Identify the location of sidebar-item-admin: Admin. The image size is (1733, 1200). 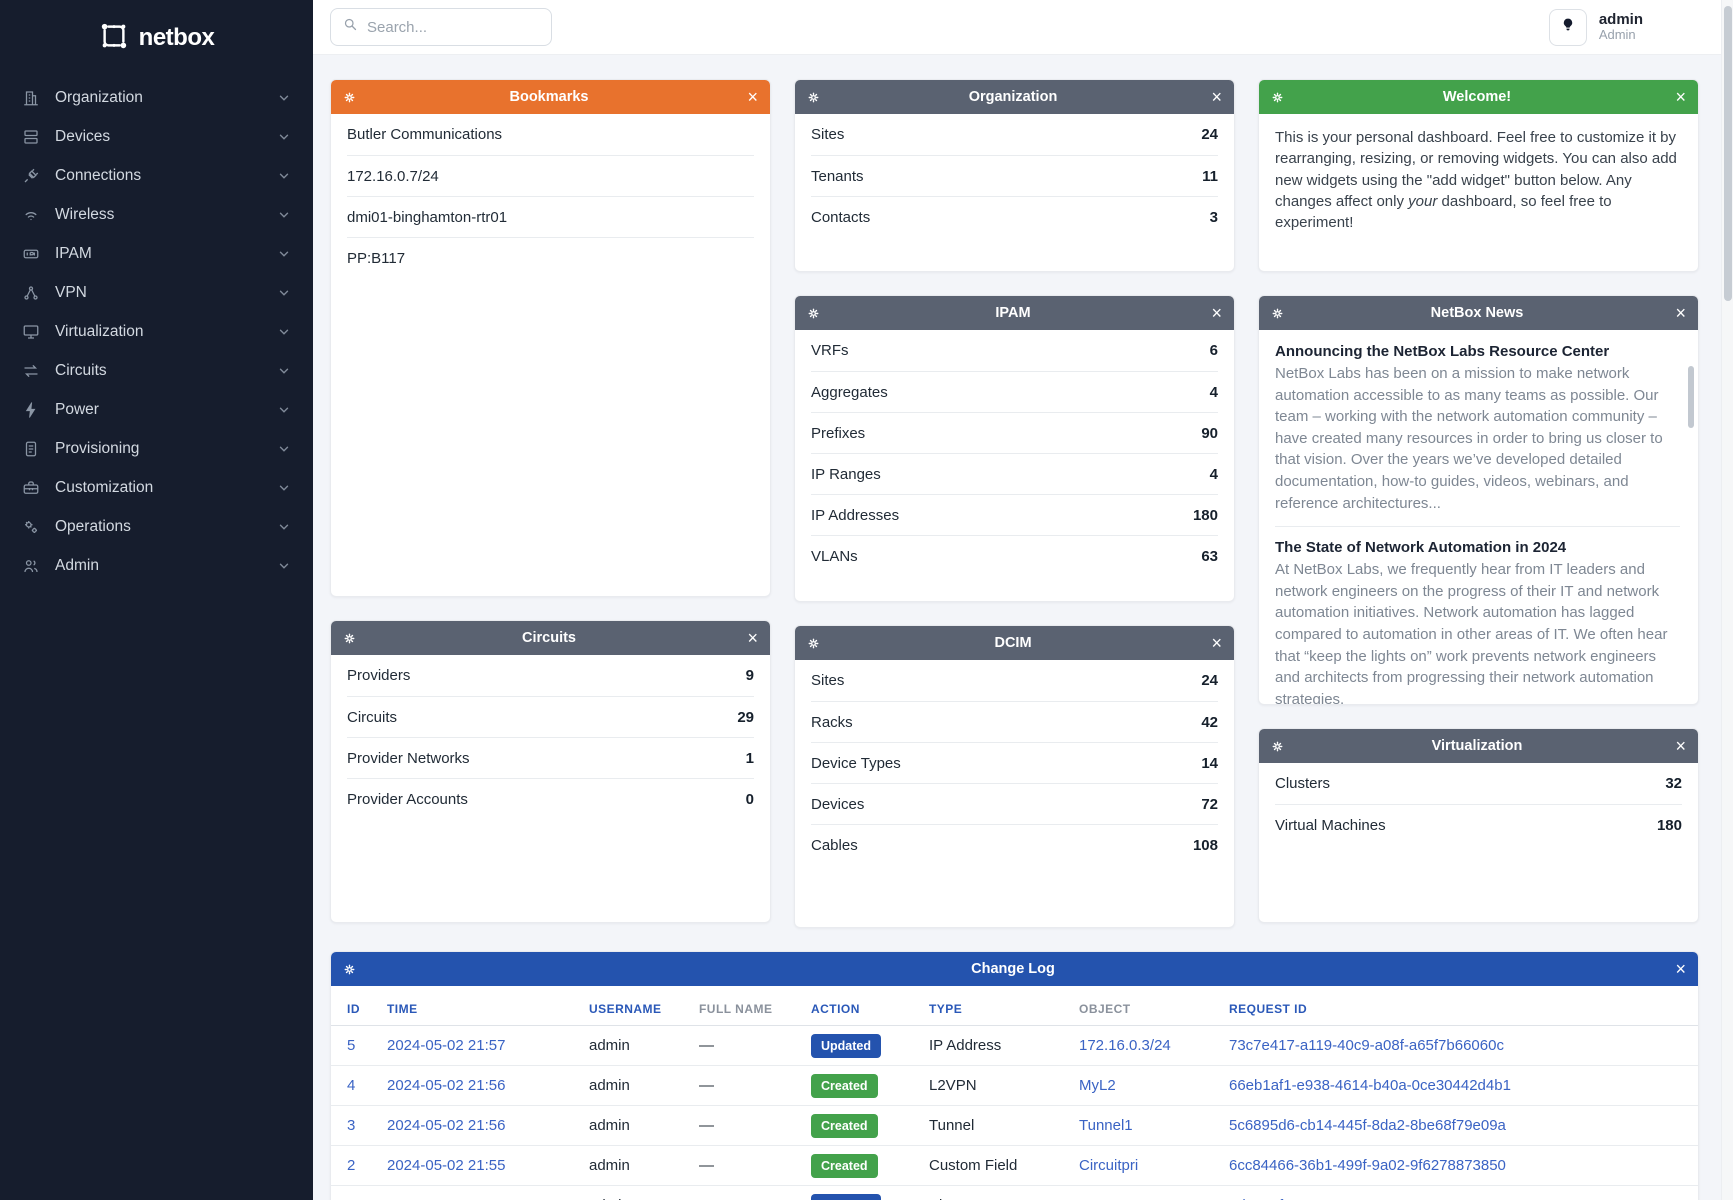
(156, 565).